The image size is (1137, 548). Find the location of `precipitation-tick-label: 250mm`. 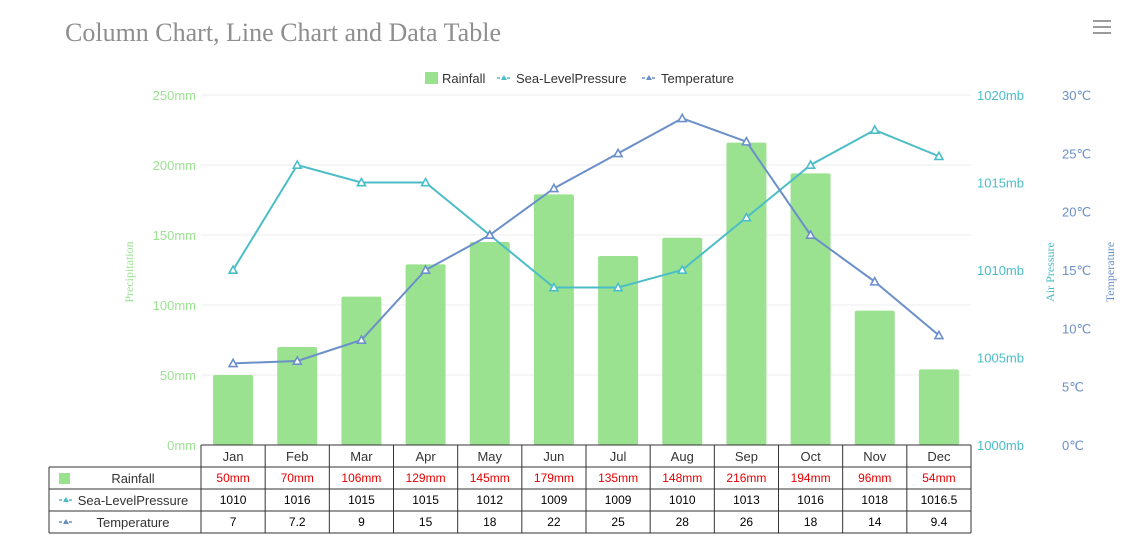

precipitation-tick-label: 250mm is located at coordinates (174, 95).